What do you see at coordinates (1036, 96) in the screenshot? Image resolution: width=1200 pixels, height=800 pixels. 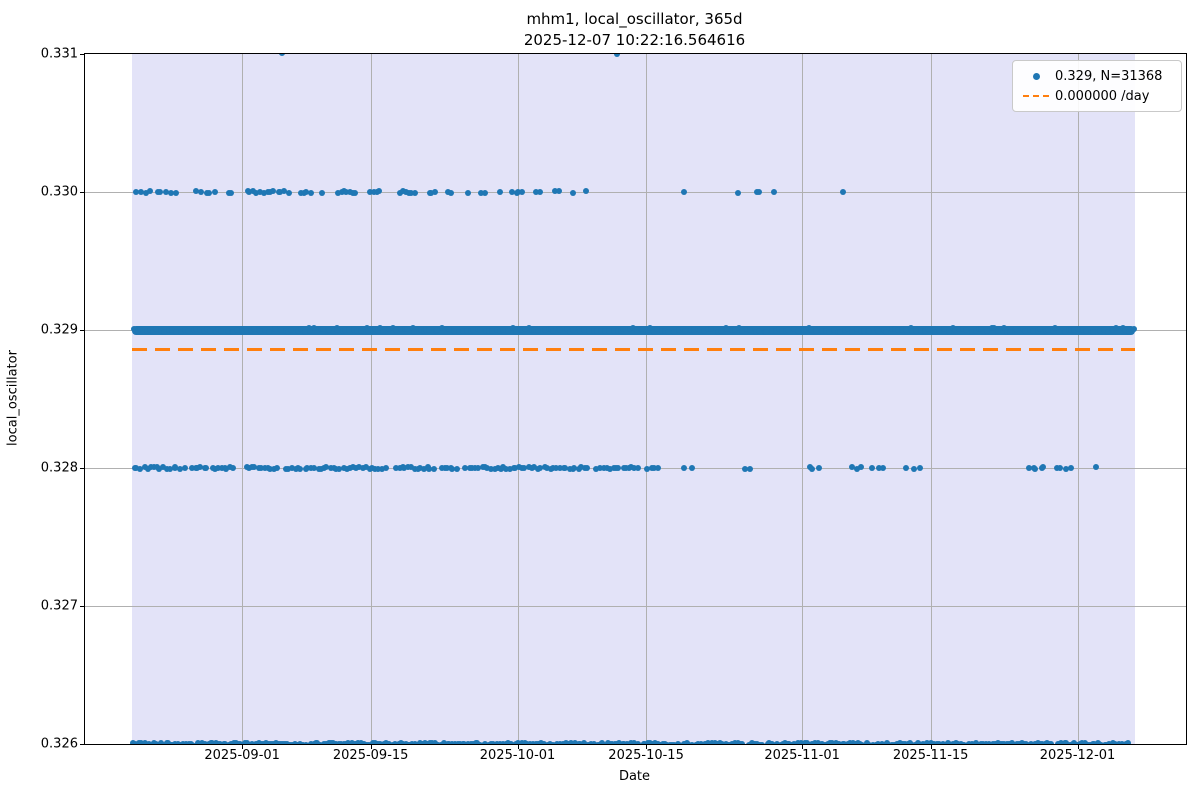 I see `dashed-line-marker-icon` at bounding box center [1036, 96].